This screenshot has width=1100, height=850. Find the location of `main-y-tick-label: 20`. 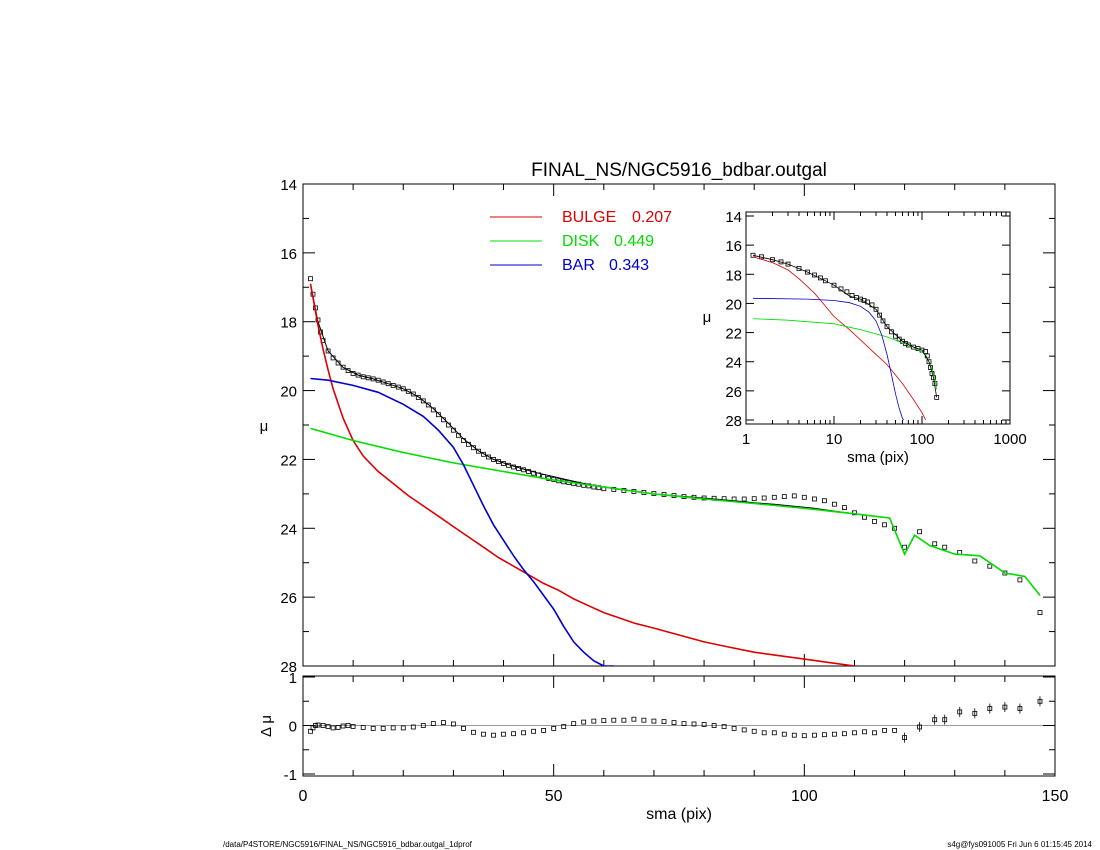

main-y-tick-label: 20 is located at coordinates (288, 392).